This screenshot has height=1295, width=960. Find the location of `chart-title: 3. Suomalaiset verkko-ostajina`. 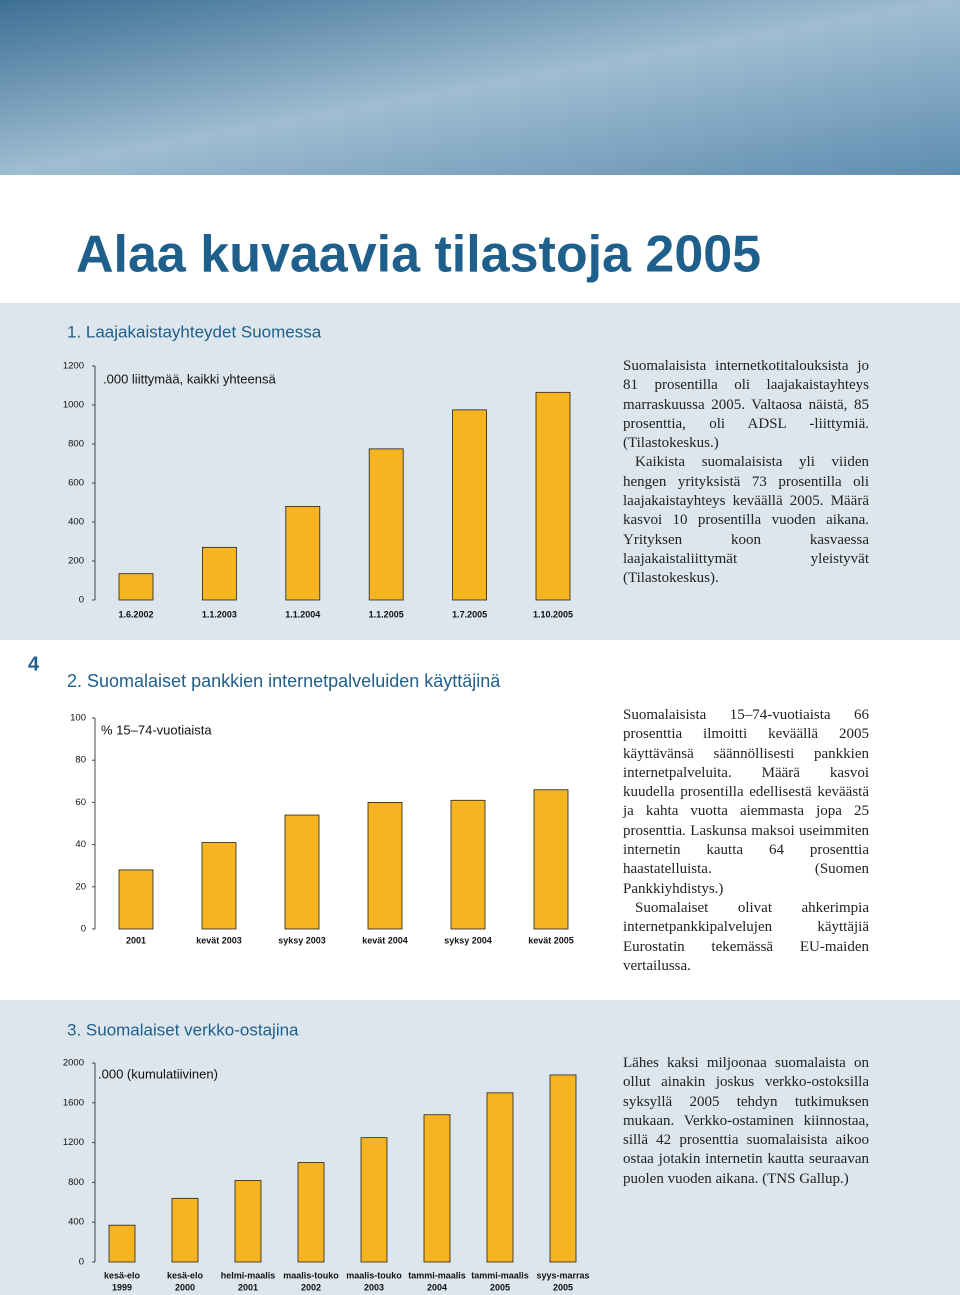

chart-title: 3. Suomalaiset verkko-ostajina is located at coordinates (183, 1029).